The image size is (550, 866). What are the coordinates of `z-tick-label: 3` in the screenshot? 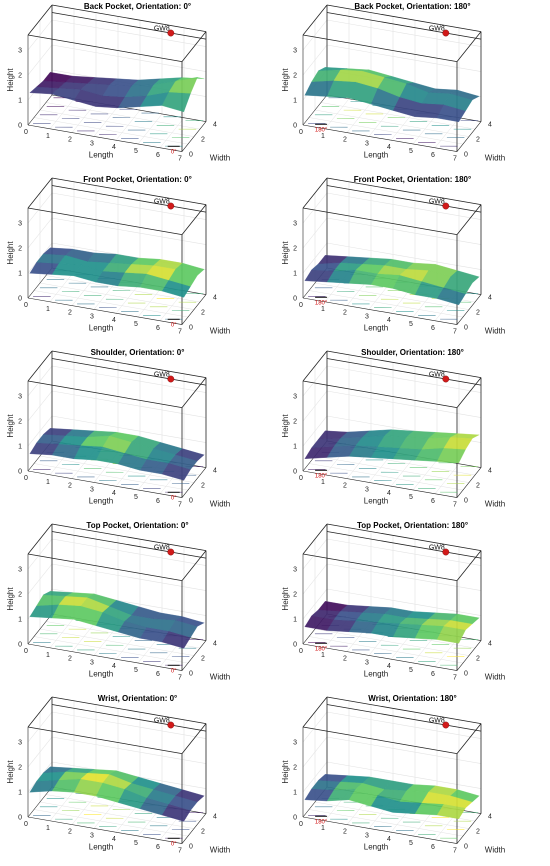 It's located at (20, 570).